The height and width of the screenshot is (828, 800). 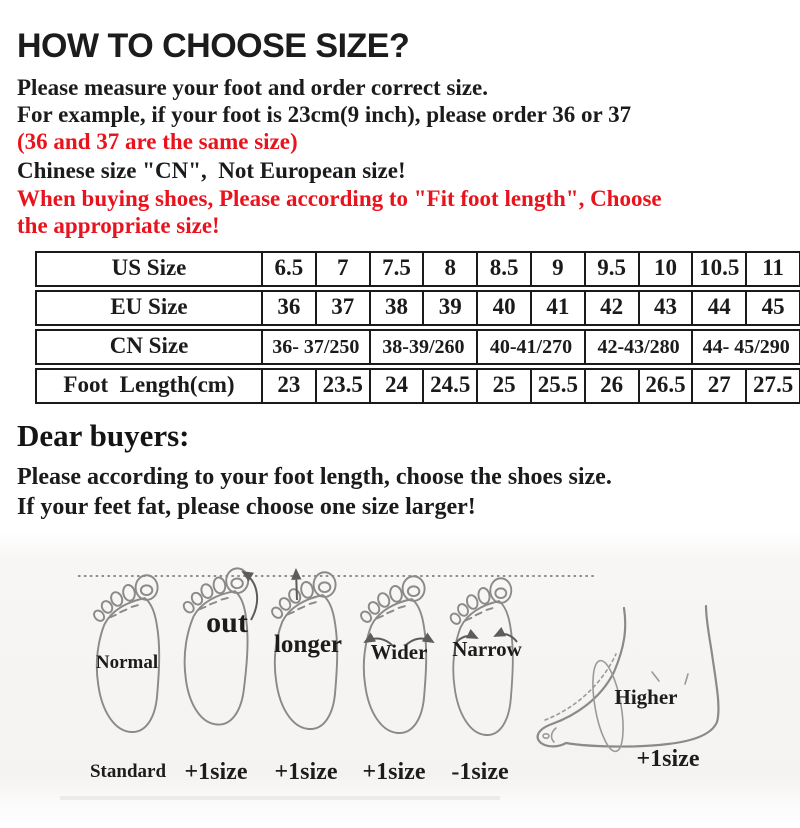 What do you see at coordinates (149, 384) in the screenshot?
I see `row-label-foot-length: Foot Length(cm)` at bounding box center [149, 384].